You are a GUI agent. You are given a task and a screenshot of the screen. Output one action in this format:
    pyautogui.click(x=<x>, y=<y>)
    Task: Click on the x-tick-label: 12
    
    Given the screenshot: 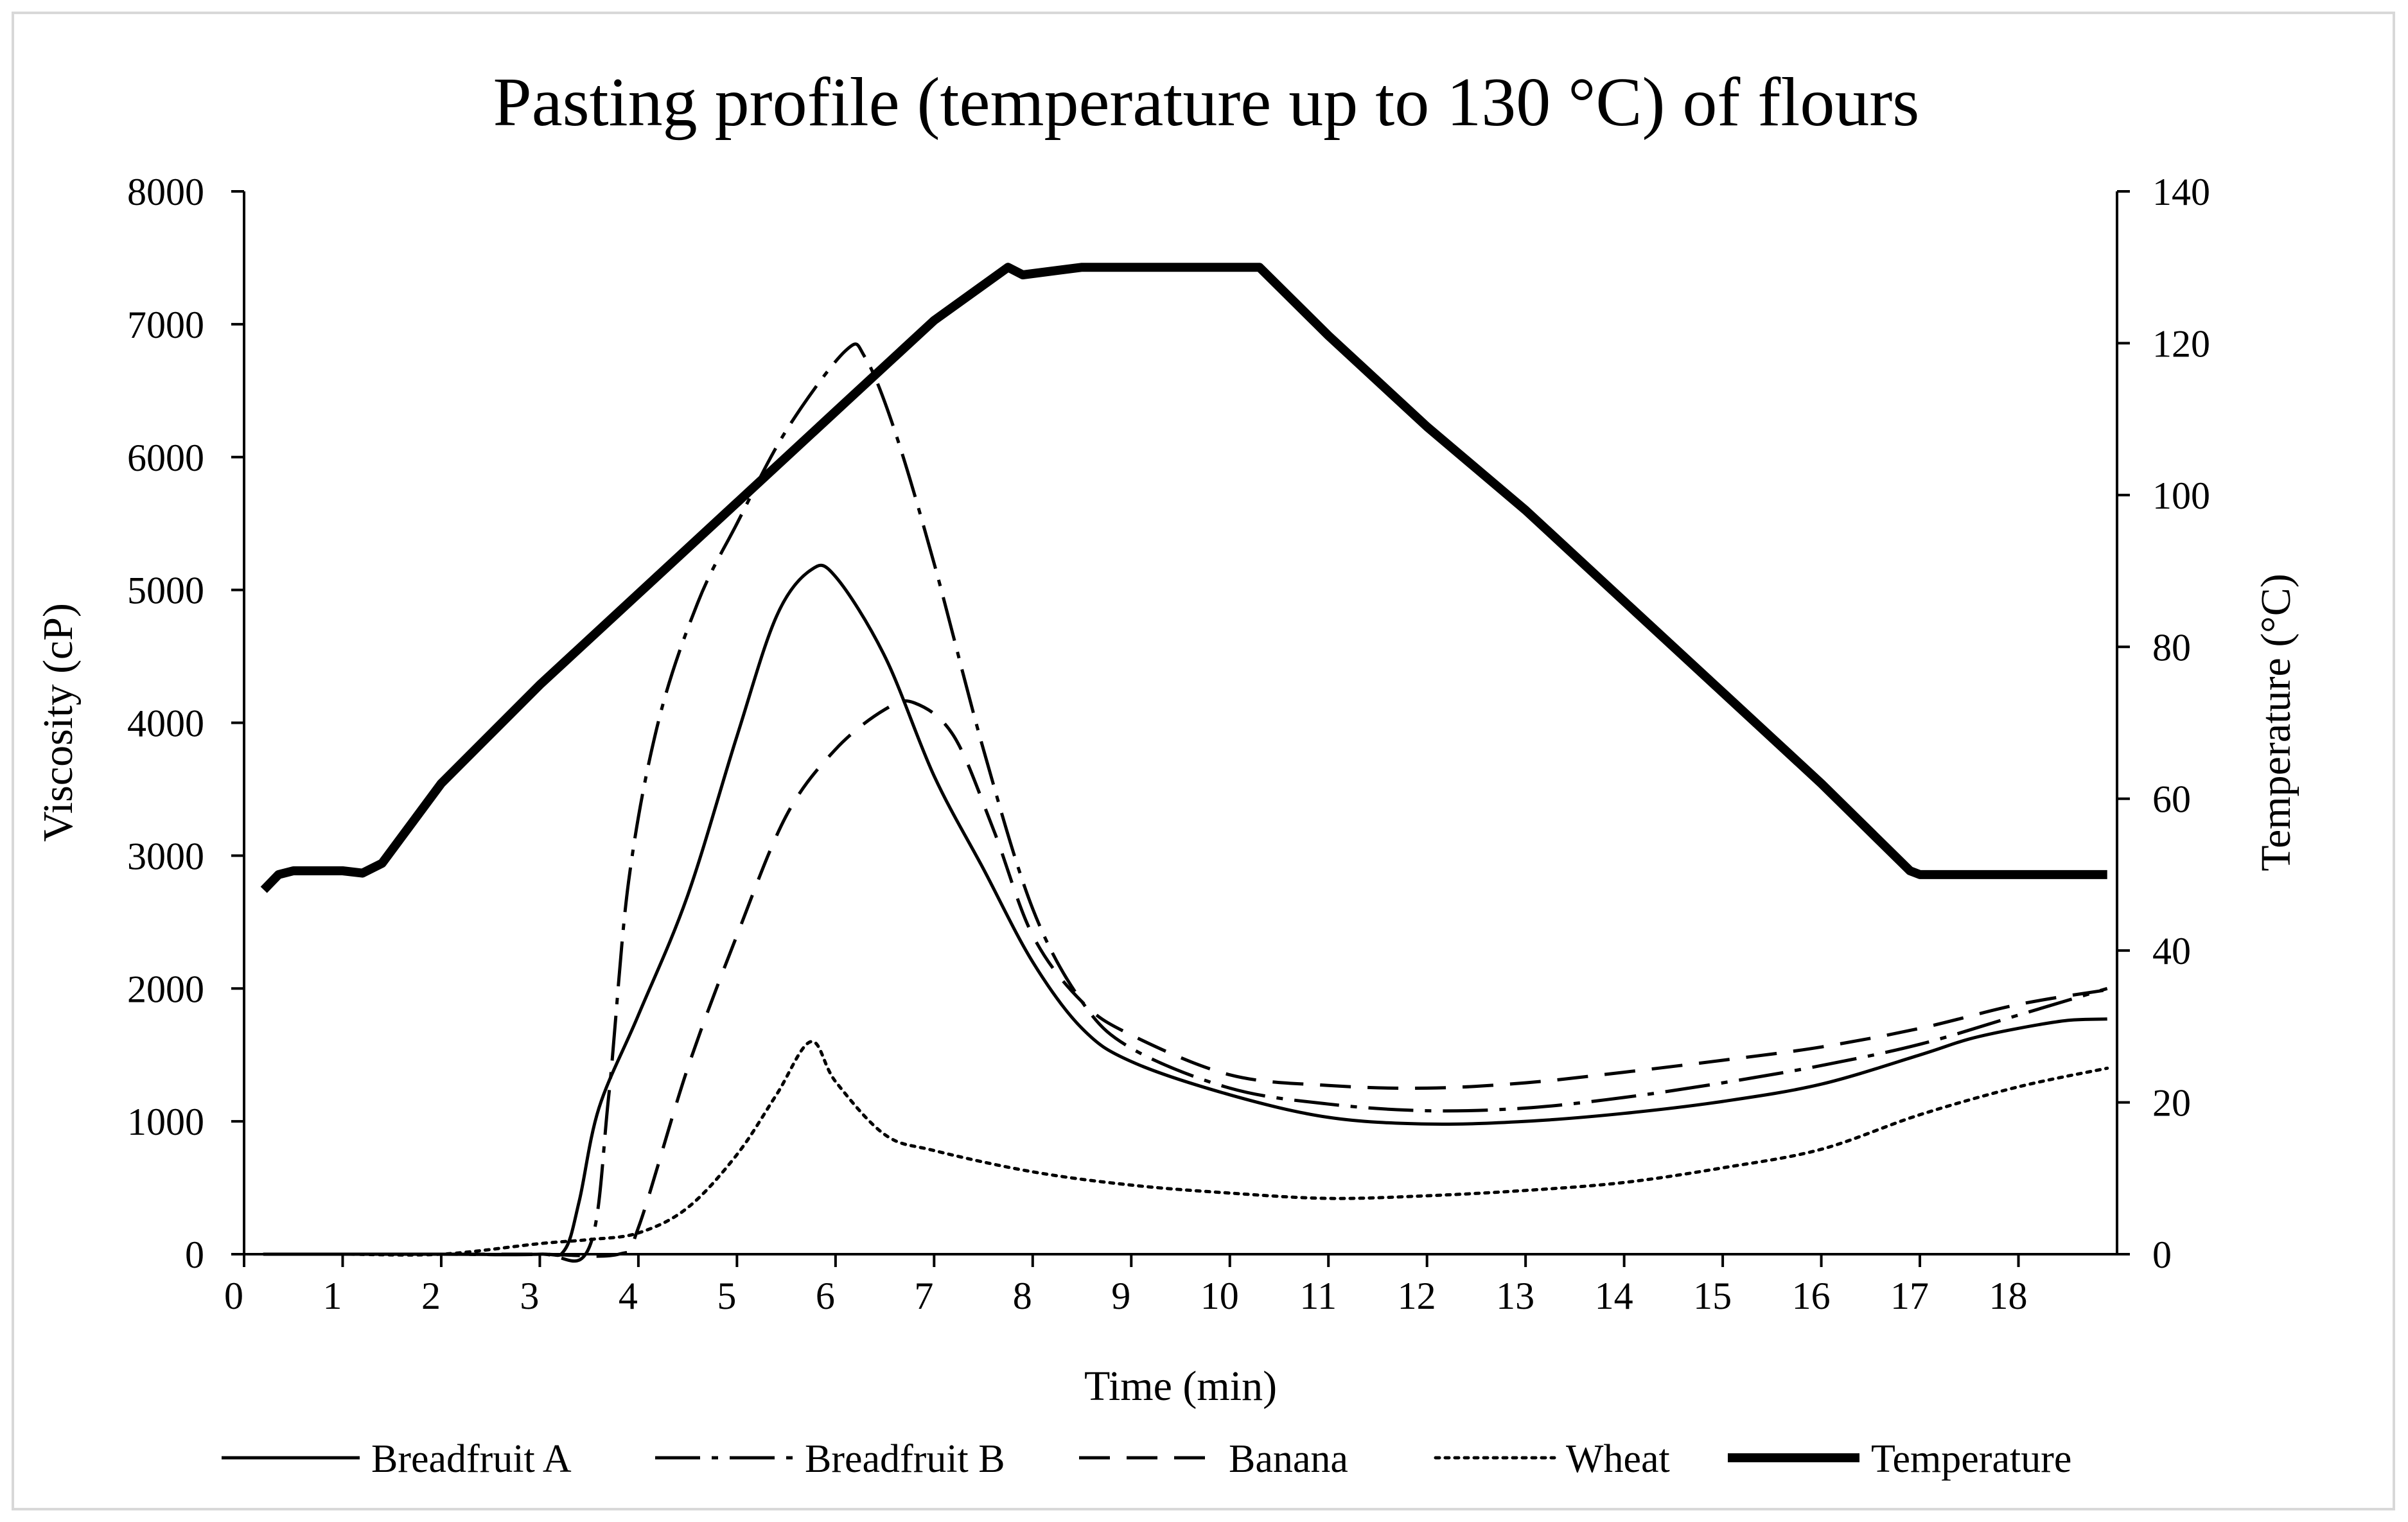 What is the action you would take?
    pyautogui.click(x=1417, y=1296)
    